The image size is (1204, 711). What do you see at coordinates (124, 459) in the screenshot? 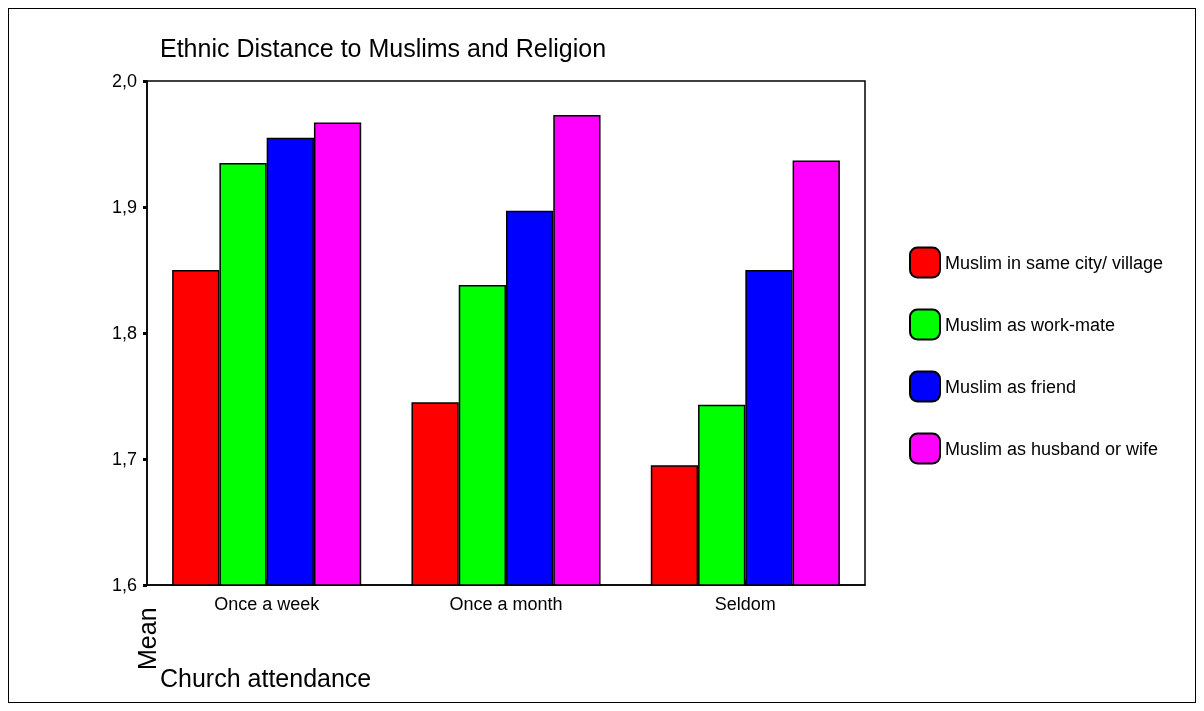
I see `y-tick-label: 1,7` at bounding box center [124, 459].